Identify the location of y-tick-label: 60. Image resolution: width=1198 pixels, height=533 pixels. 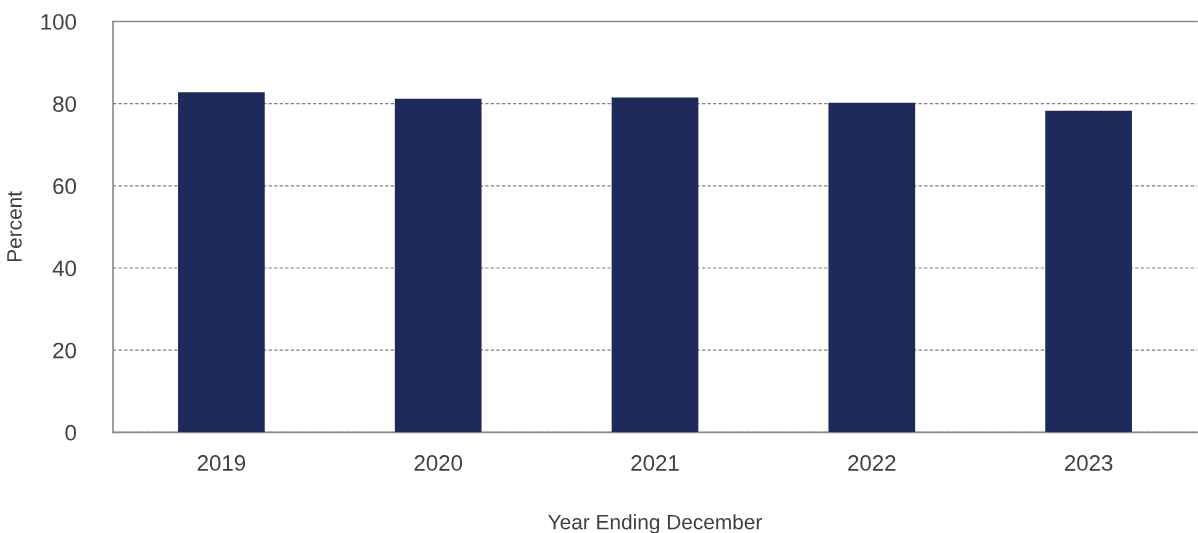
(65, 186).